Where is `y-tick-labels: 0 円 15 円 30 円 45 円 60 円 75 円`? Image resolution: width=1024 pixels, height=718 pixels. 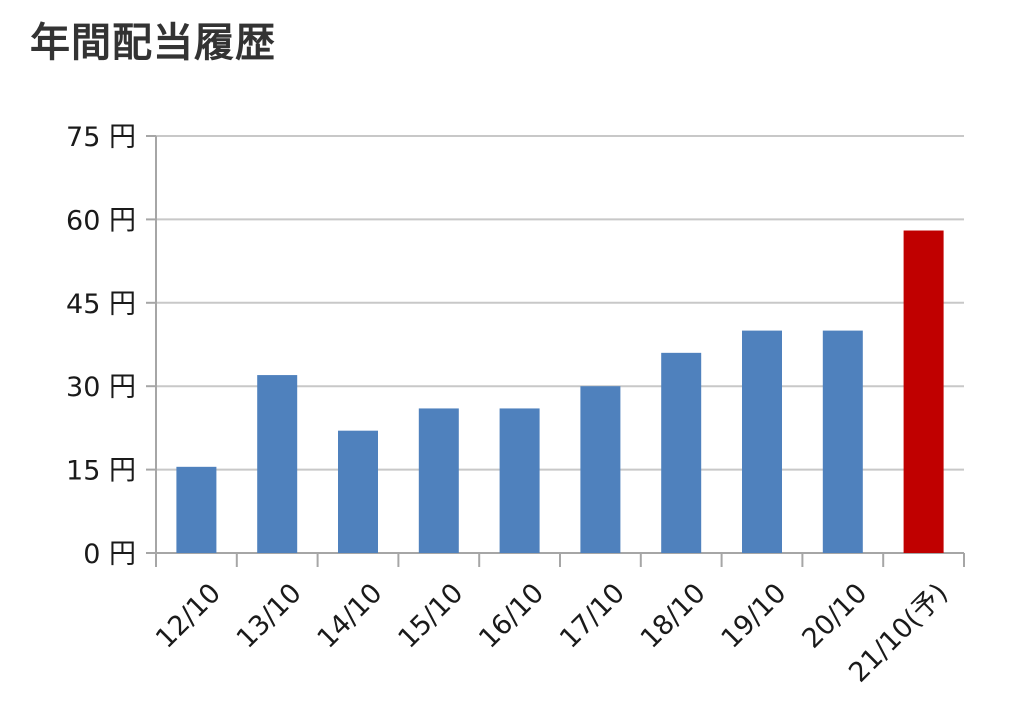 y-tick-labels: 0 円 15 円 30 円 45 円 60 円 75 円 is located at coordinates (101, 346).